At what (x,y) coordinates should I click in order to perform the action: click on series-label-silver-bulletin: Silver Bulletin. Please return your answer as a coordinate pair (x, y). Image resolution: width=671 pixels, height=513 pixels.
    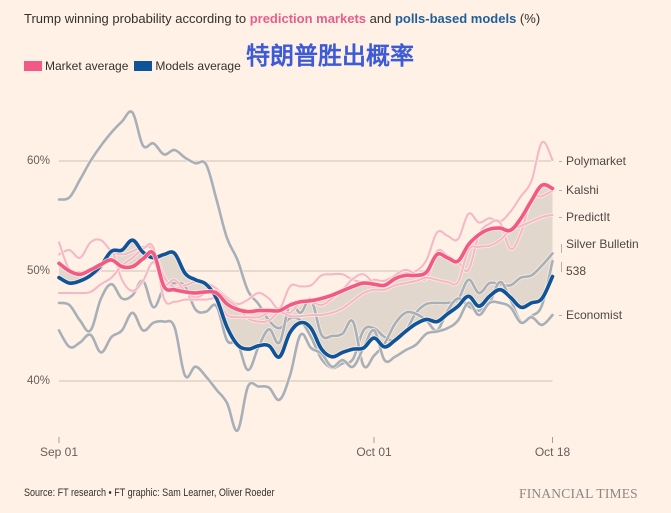
    Looking at the image, I should click on (602, 244).